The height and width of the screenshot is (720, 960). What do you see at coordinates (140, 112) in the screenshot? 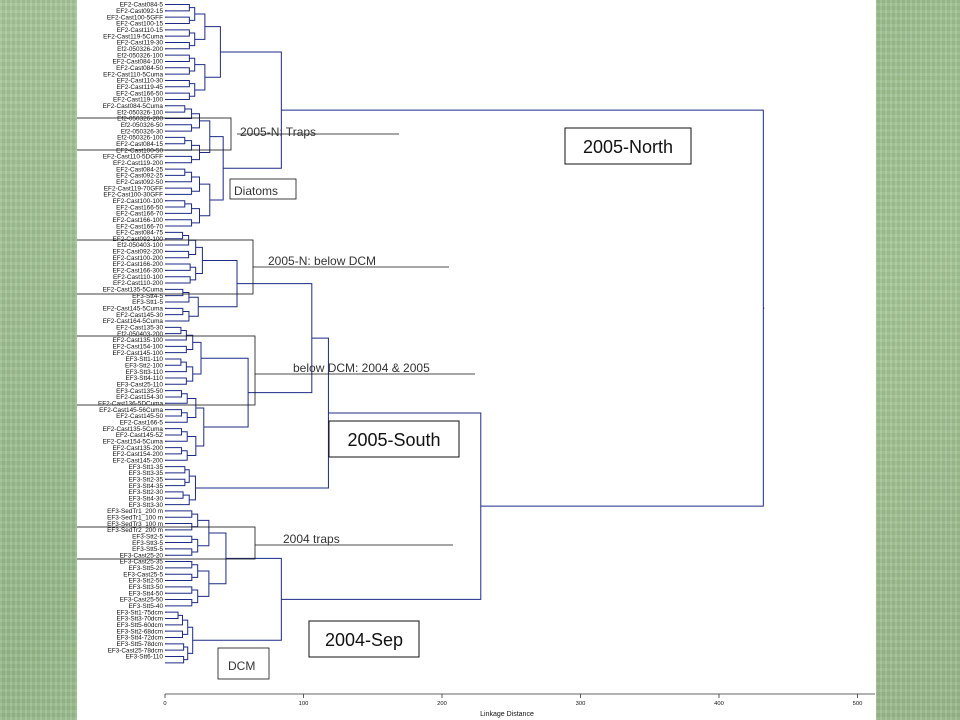
I see `leaf-label: Ef2-050326-100` at bounding box center [140, 112].